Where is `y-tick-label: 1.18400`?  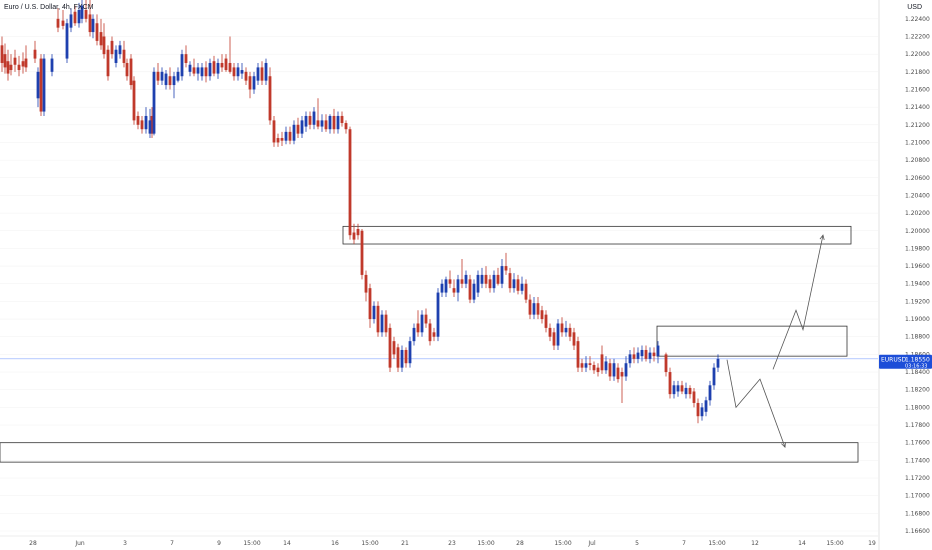
y-tick-label: 1.18400 is located at coordinates (917, 372).